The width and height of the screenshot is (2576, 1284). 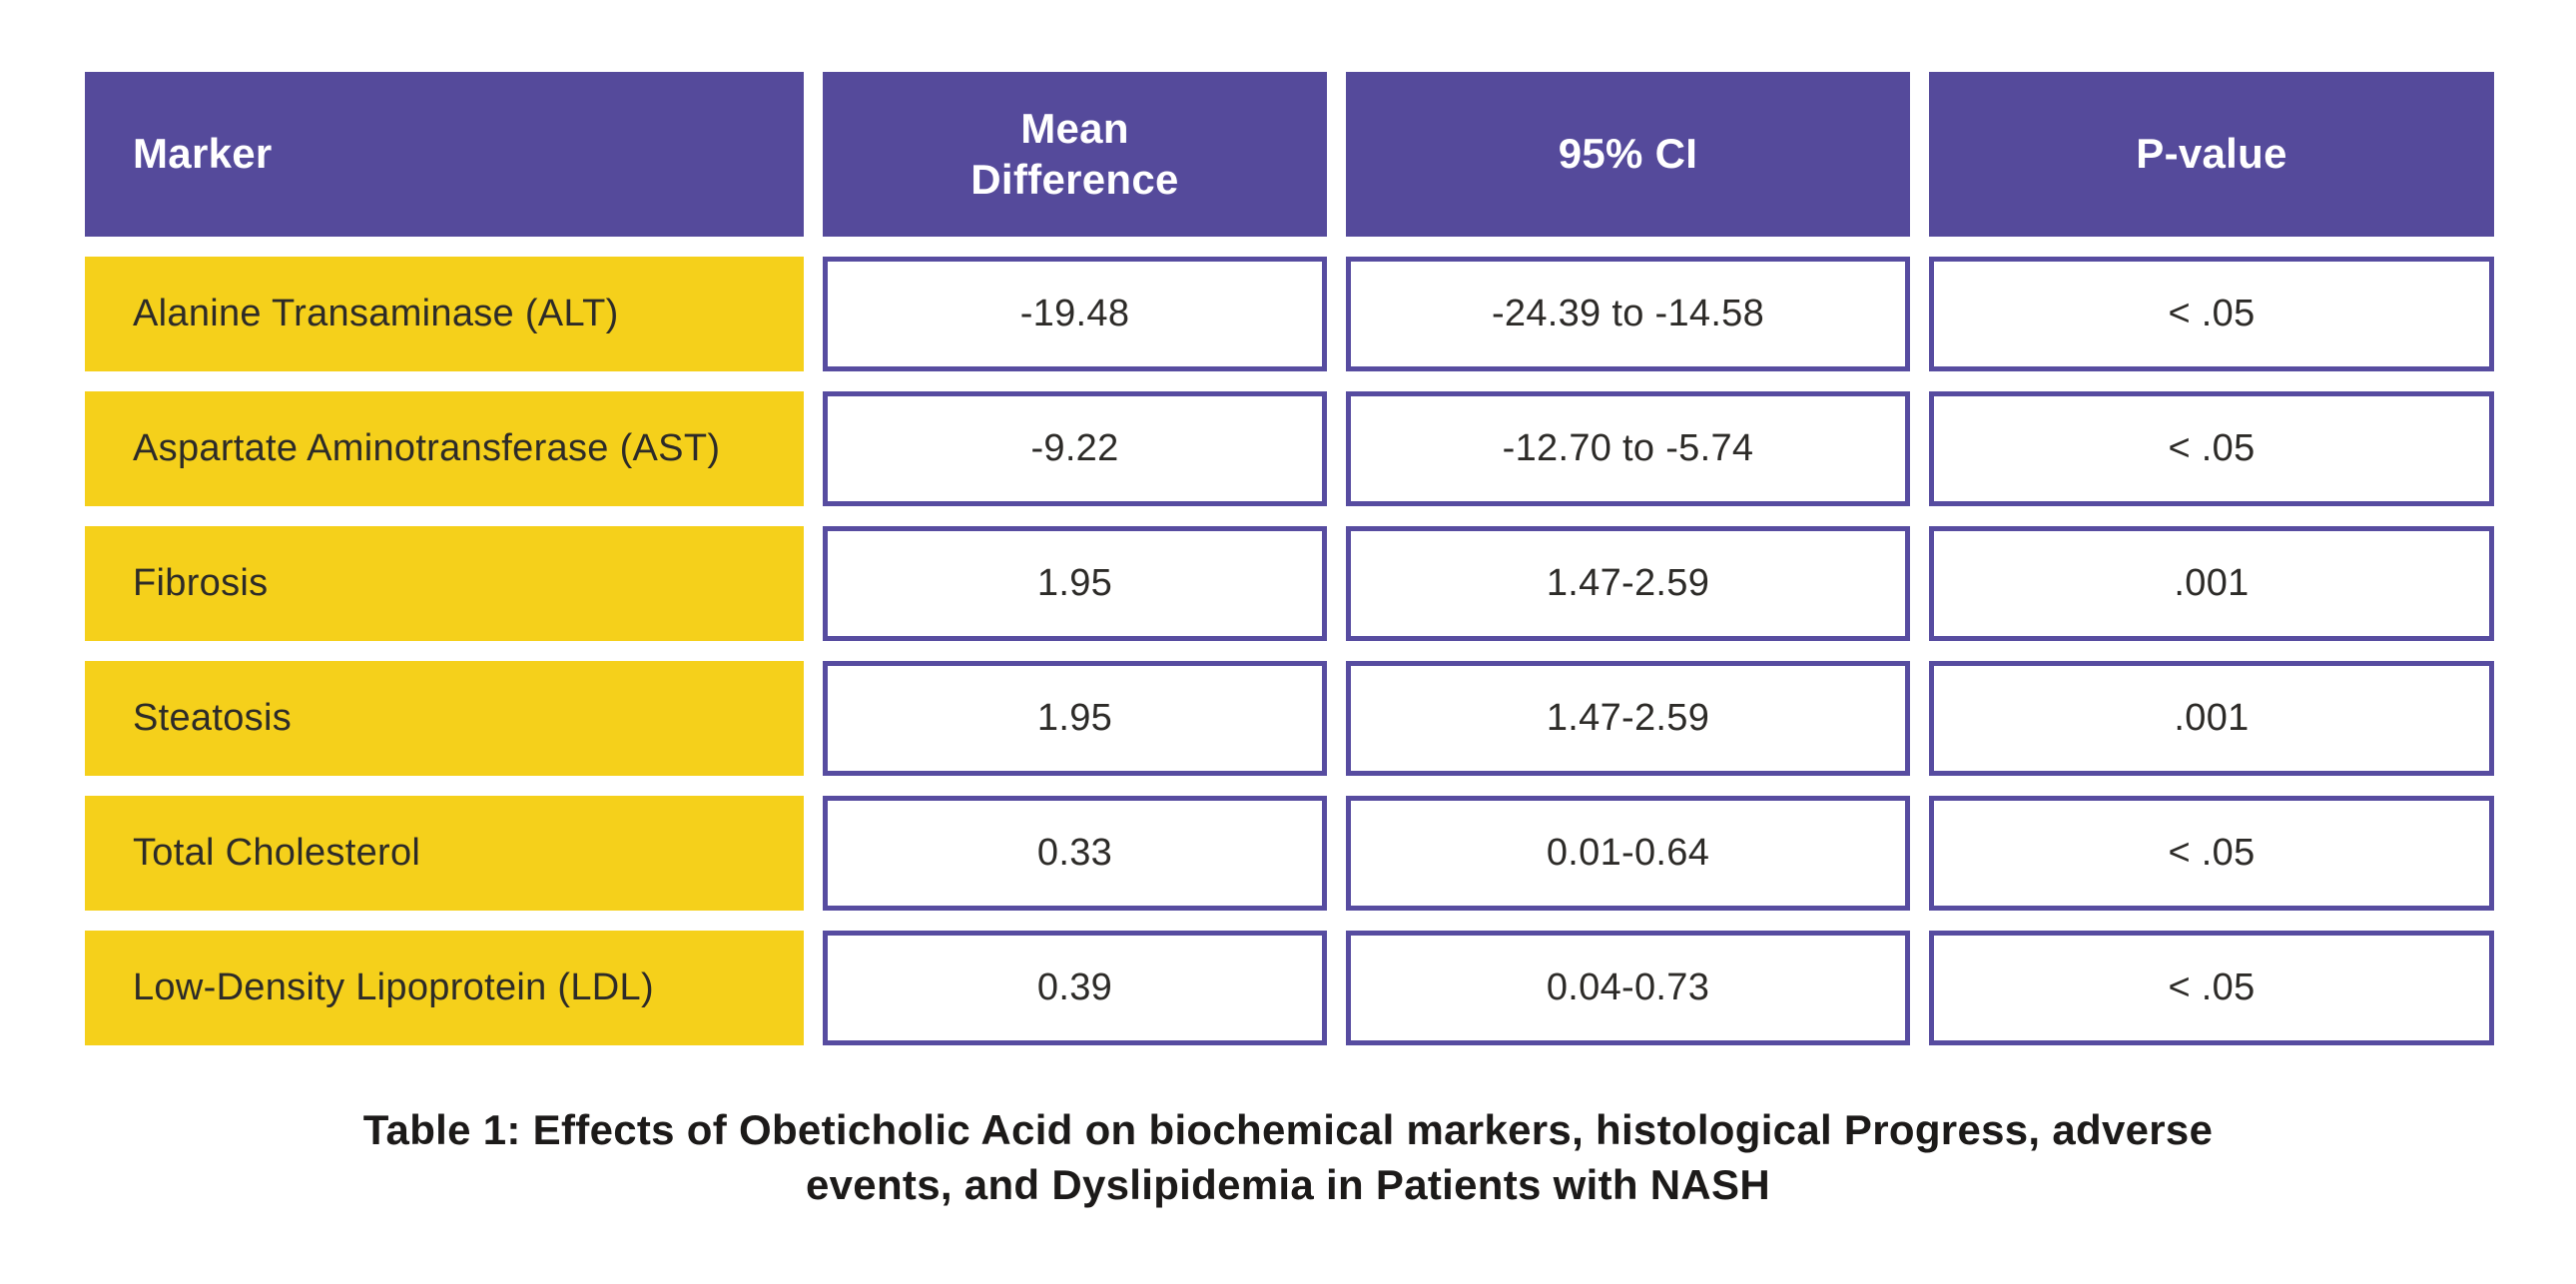 What do you see at coordinates (444, 988) in the screenshot?
I see `marker-cell-ldl: Low-Density Lipoprotein (LDL)` at bounding box center [444, 988].